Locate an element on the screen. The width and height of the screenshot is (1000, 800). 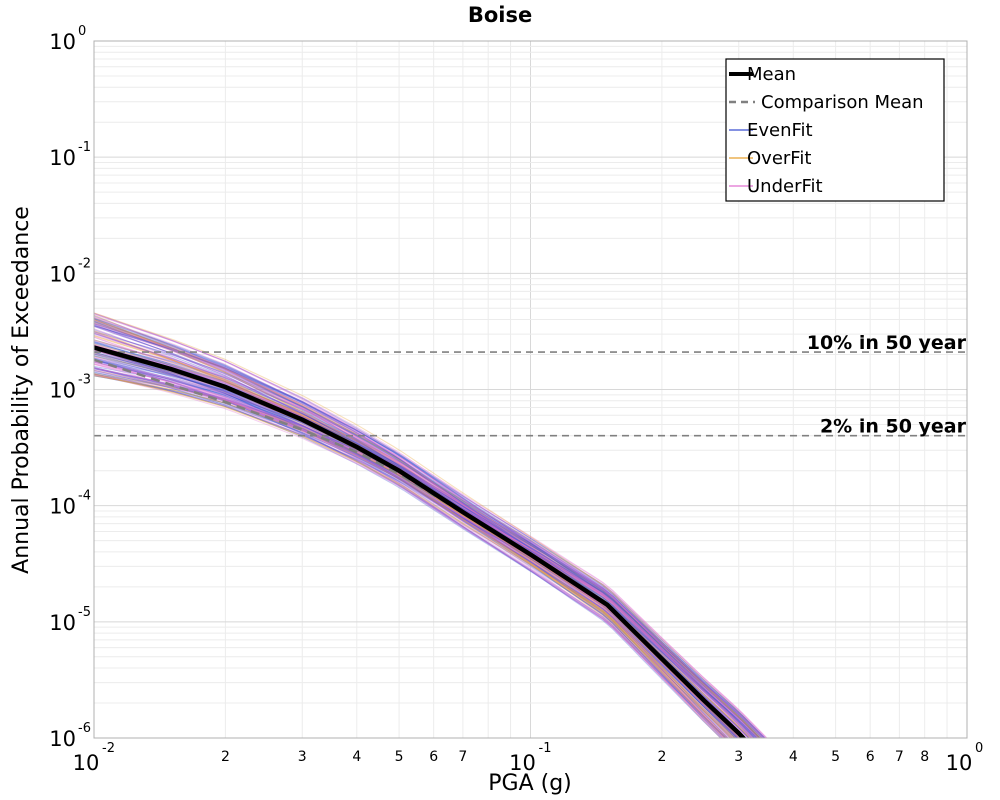
y-tick-exponent: -3 is located at coordinates (84, 380).